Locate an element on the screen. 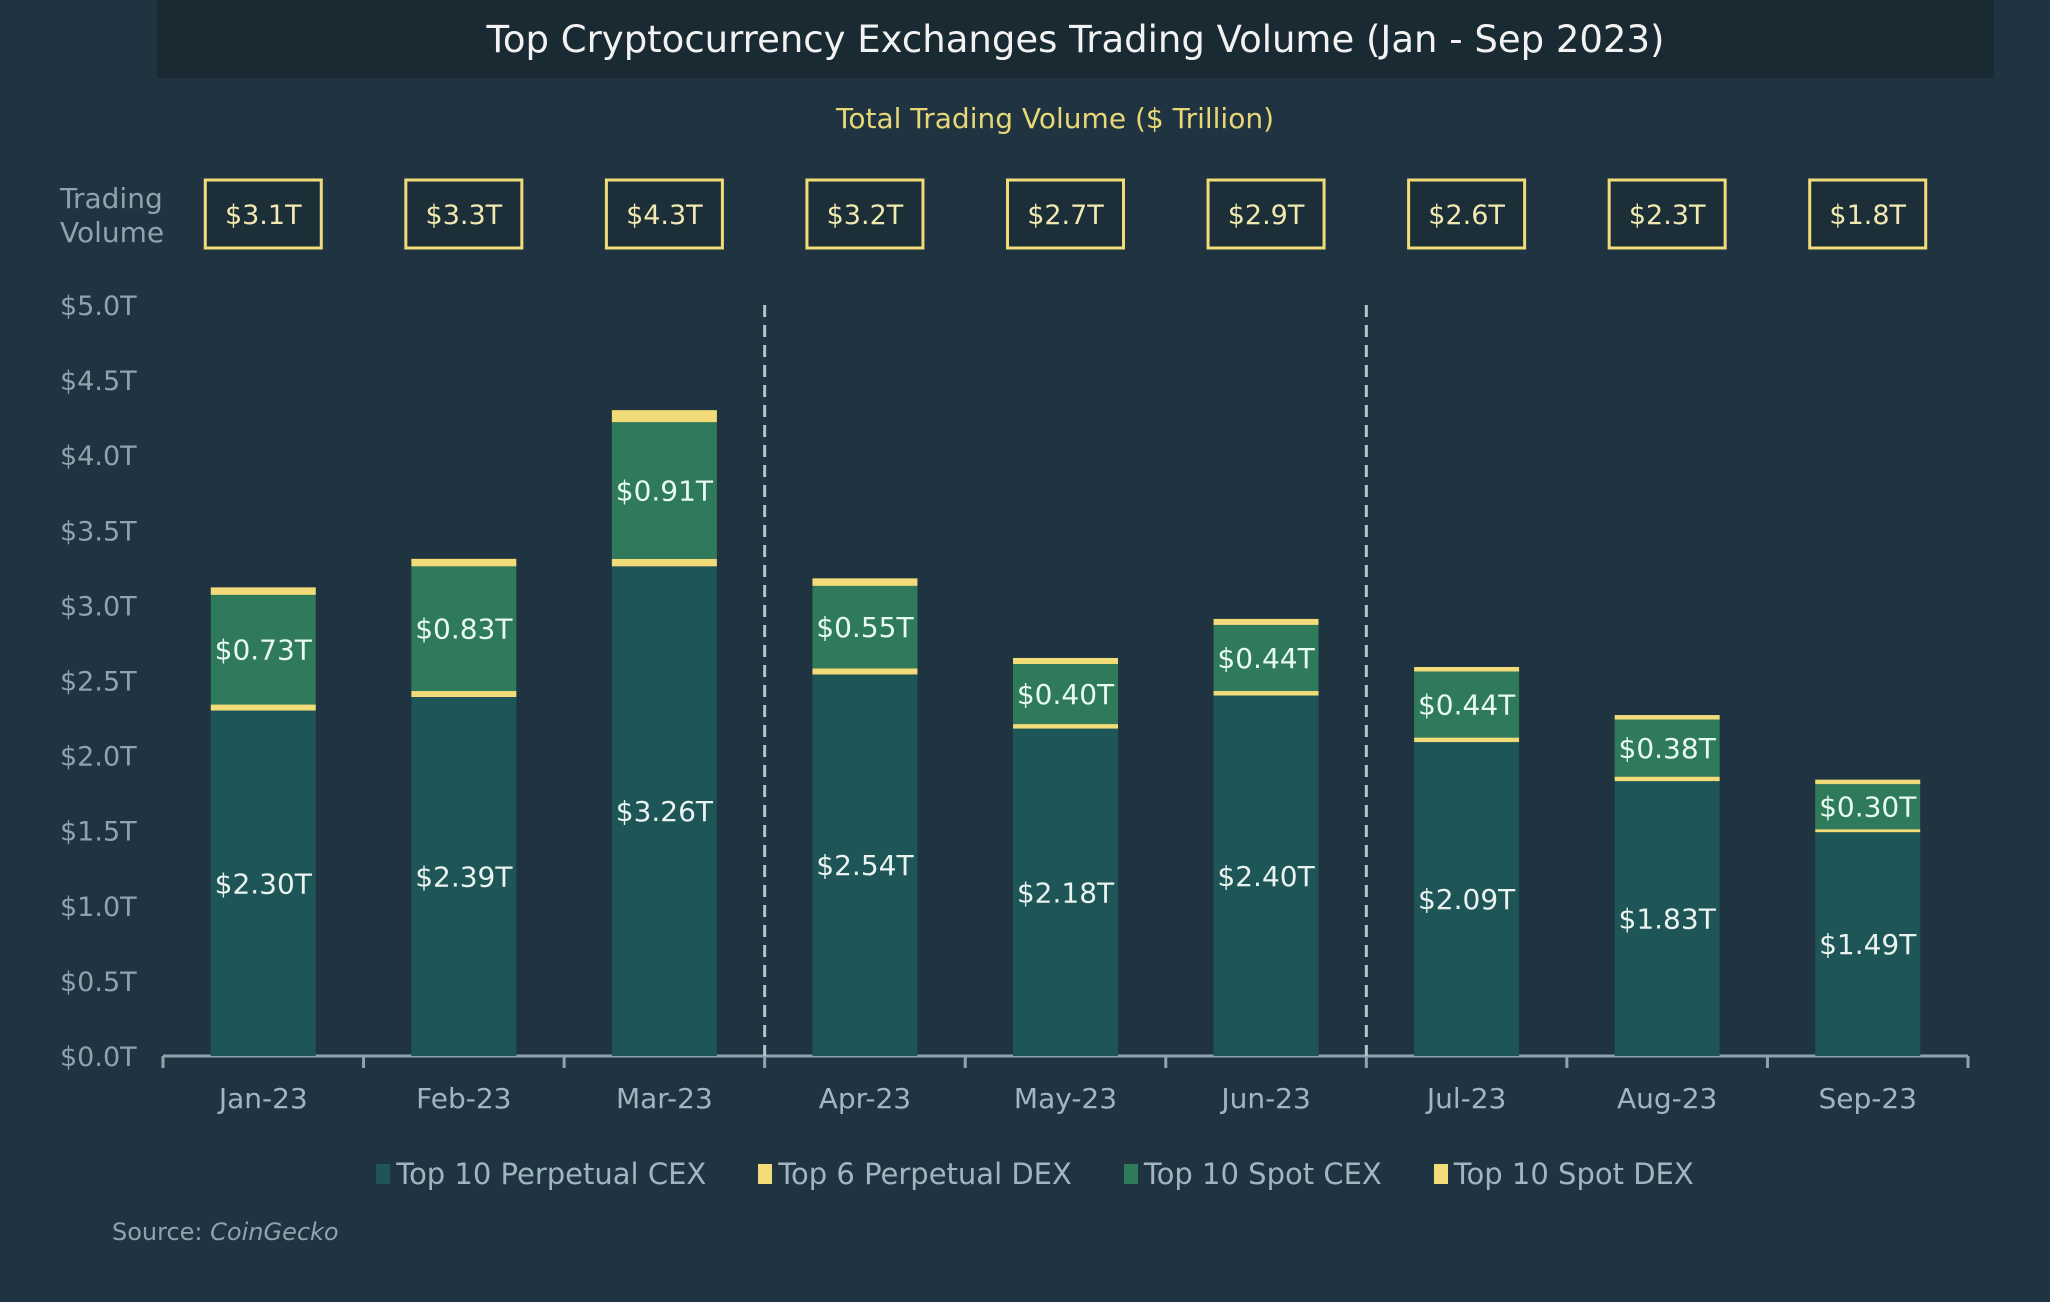 The width and height of the screenshot is (2050, 1302). y-tick-label: $0.5T is located at coordinates (98, 982).